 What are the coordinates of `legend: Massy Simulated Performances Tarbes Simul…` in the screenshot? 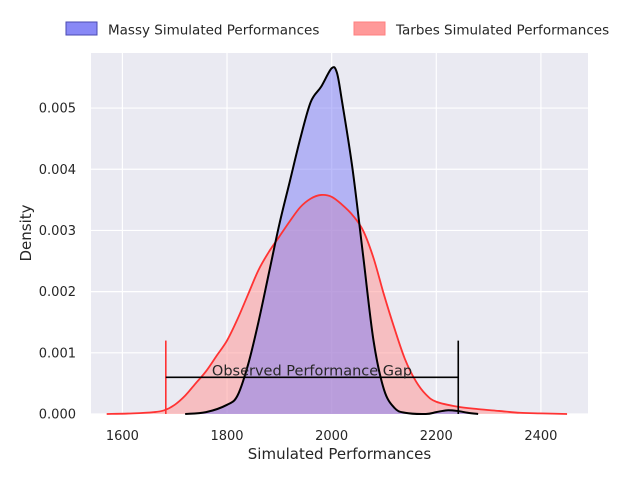 It's located at (337, 30).